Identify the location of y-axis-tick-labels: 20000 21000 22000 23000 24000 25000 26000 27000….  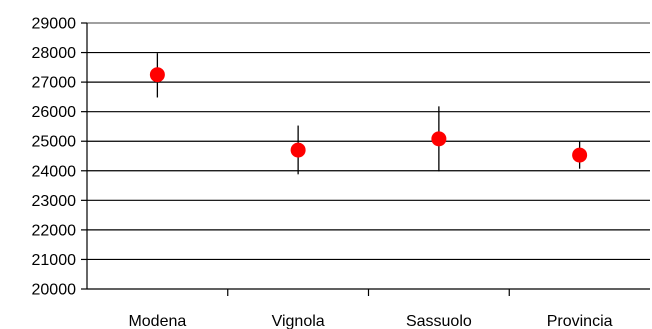
(54, 157).